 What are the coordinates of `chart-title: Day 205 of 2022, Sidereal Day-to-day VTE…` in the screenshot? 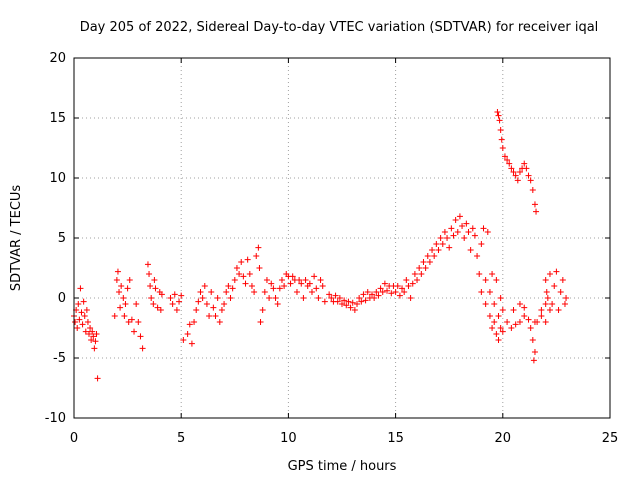 It's located at (339, 27).